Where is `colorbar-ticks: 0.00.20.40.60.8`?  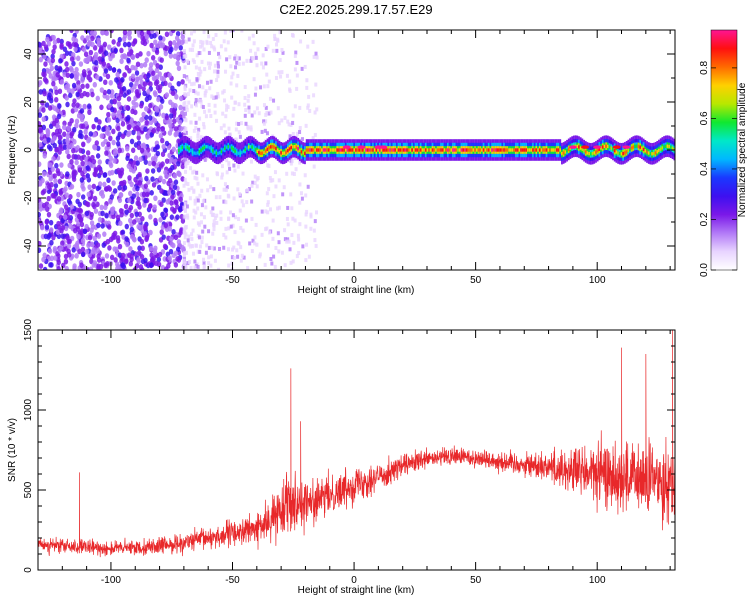
colorbar-ticks: 0.00.20.40.60.8 is located at coordinates (718, 169).